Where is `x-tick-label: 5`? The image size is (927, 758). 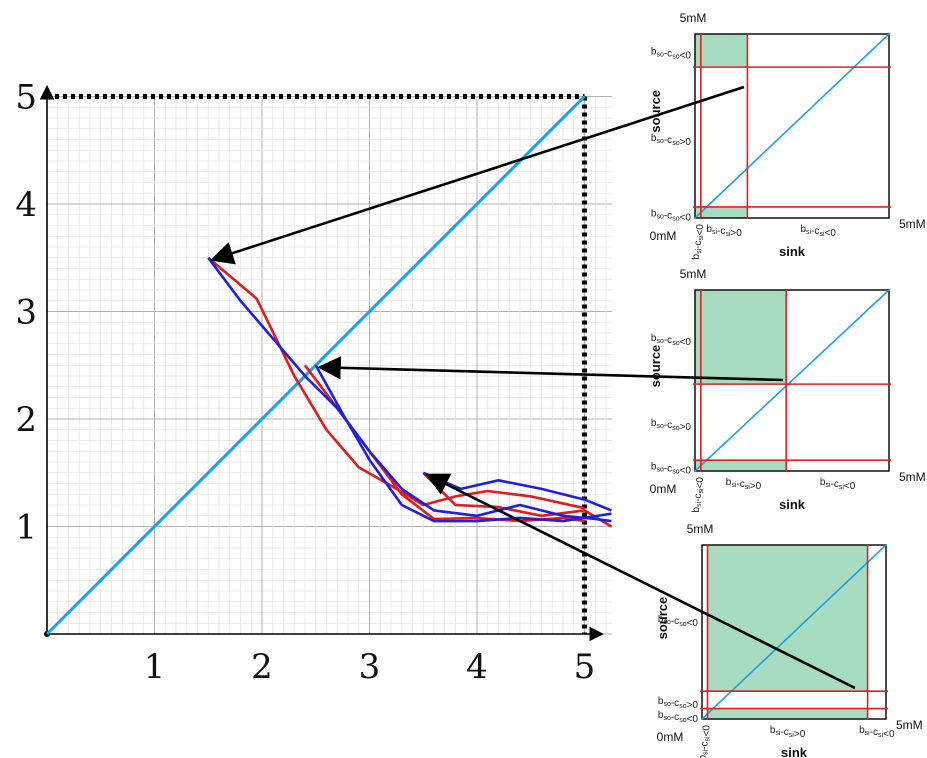
x-tick-label: 5 is located at coordinates (585, 667).